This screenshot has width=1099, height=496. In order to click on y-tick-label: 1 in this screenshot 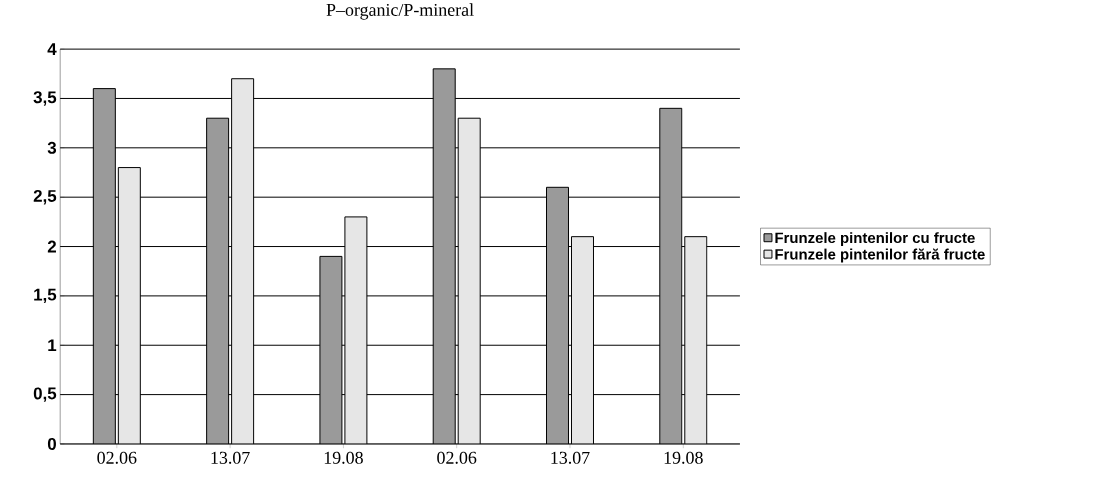, I will do `click(52, 345)`.